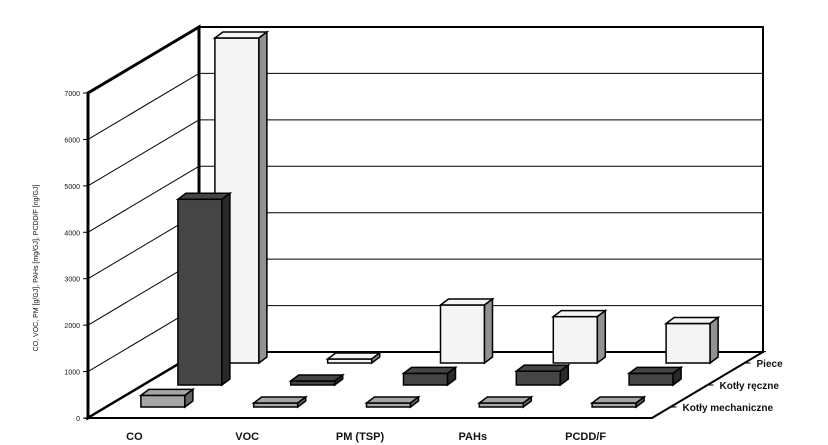 This screenshot has width=828, height=445. I want to click on y-tick-label: 7000, so click(72, 94).